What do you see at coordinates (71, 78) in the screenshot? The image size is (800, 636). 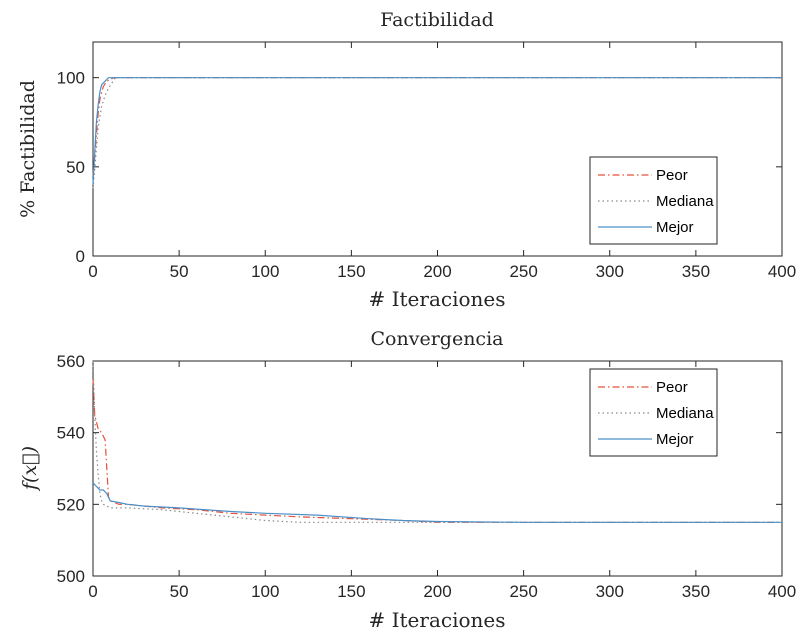 I see `y-tick-label: 100` at bounding box center [71, 78].